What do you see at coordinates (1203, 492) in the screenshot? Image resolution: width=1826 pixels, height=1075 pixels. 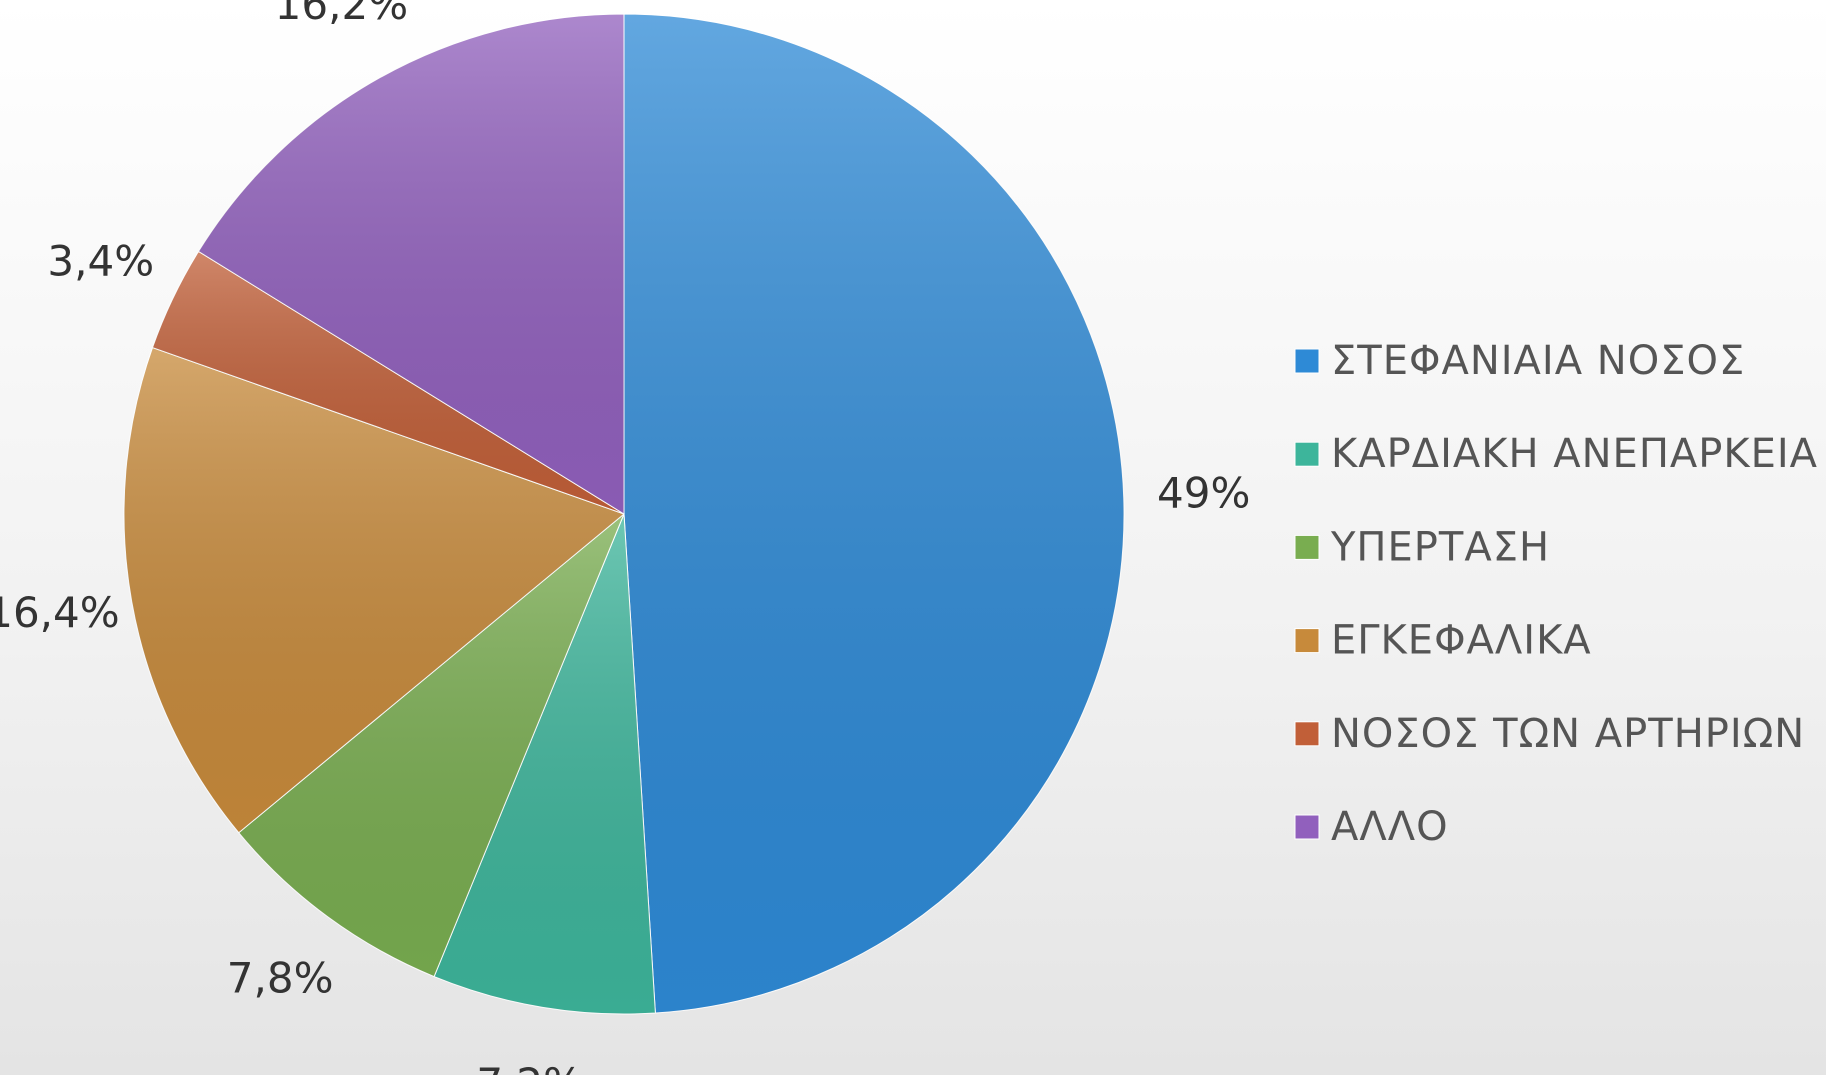 I see `data-label: 49%` at bounding box center [1203, 492].